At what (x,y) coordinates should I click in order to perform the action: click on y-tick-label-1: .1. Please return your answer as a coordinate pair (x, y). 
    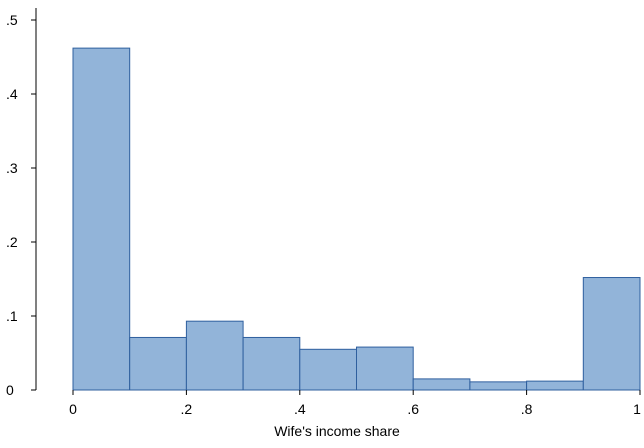
    Looking at the image, I should click on (12, 316).